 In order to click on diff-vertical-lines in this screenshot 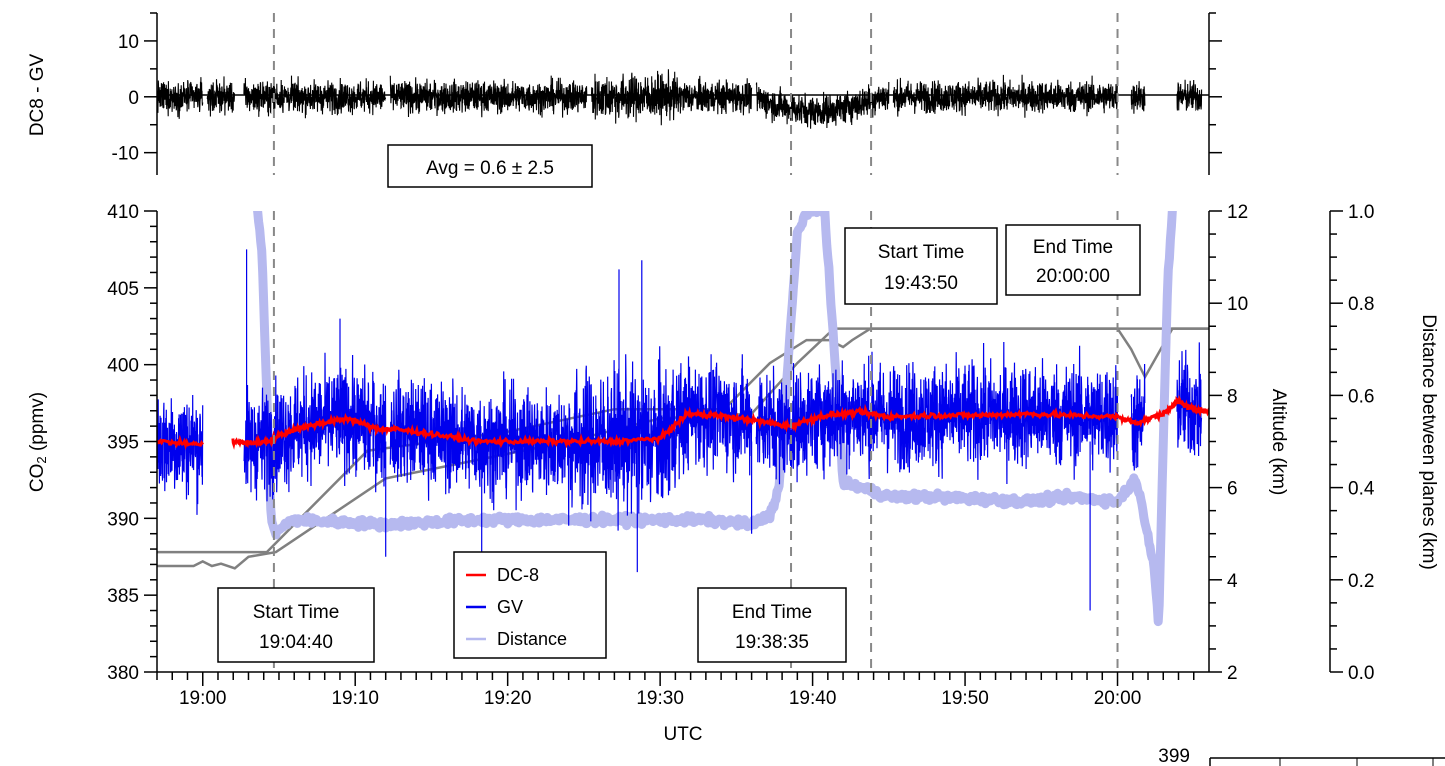, I will do `click(695, 94)`.